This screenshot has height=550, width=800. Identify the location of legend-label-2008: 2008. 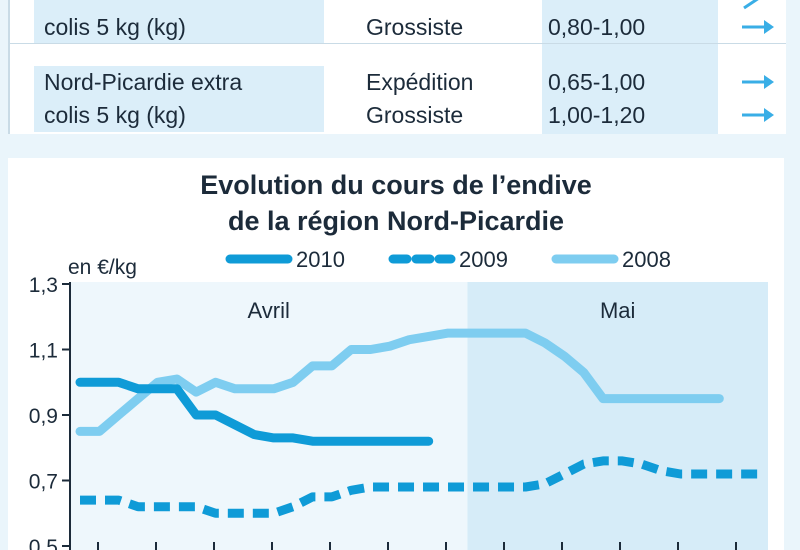
(646, 259).